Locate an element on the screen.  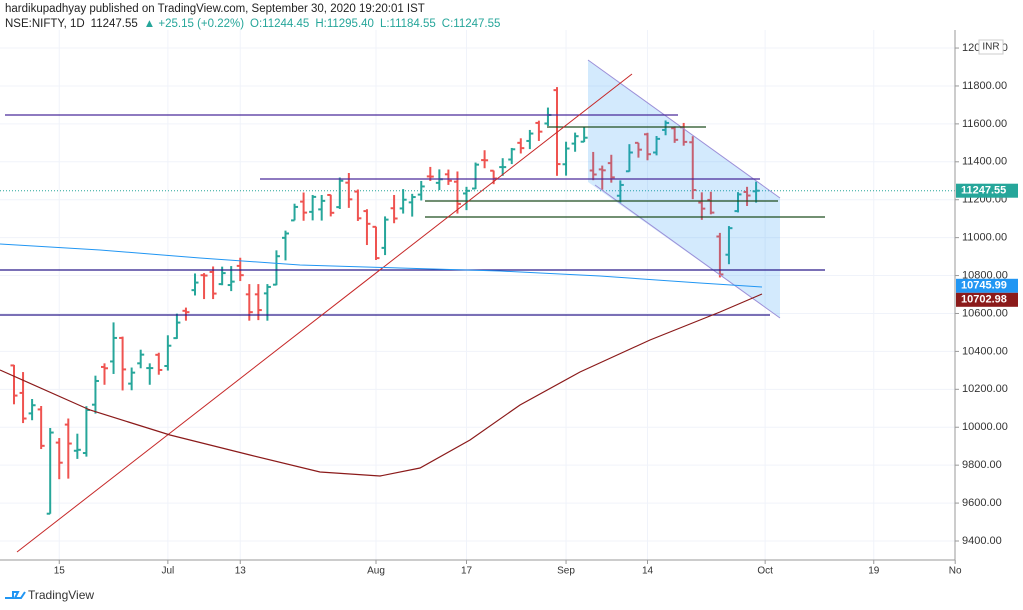
x-tick-label: Oct is located at coordinates (765, 571).